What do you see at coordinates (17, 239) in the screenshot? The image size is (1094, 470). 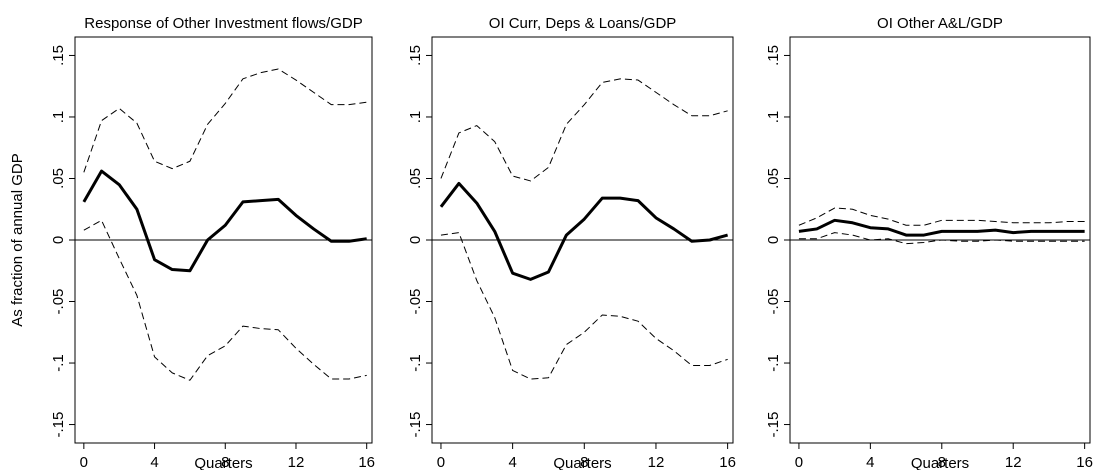 I see `y-axis-label: As fraction of annual GDP` at bounding box center [17, 239].